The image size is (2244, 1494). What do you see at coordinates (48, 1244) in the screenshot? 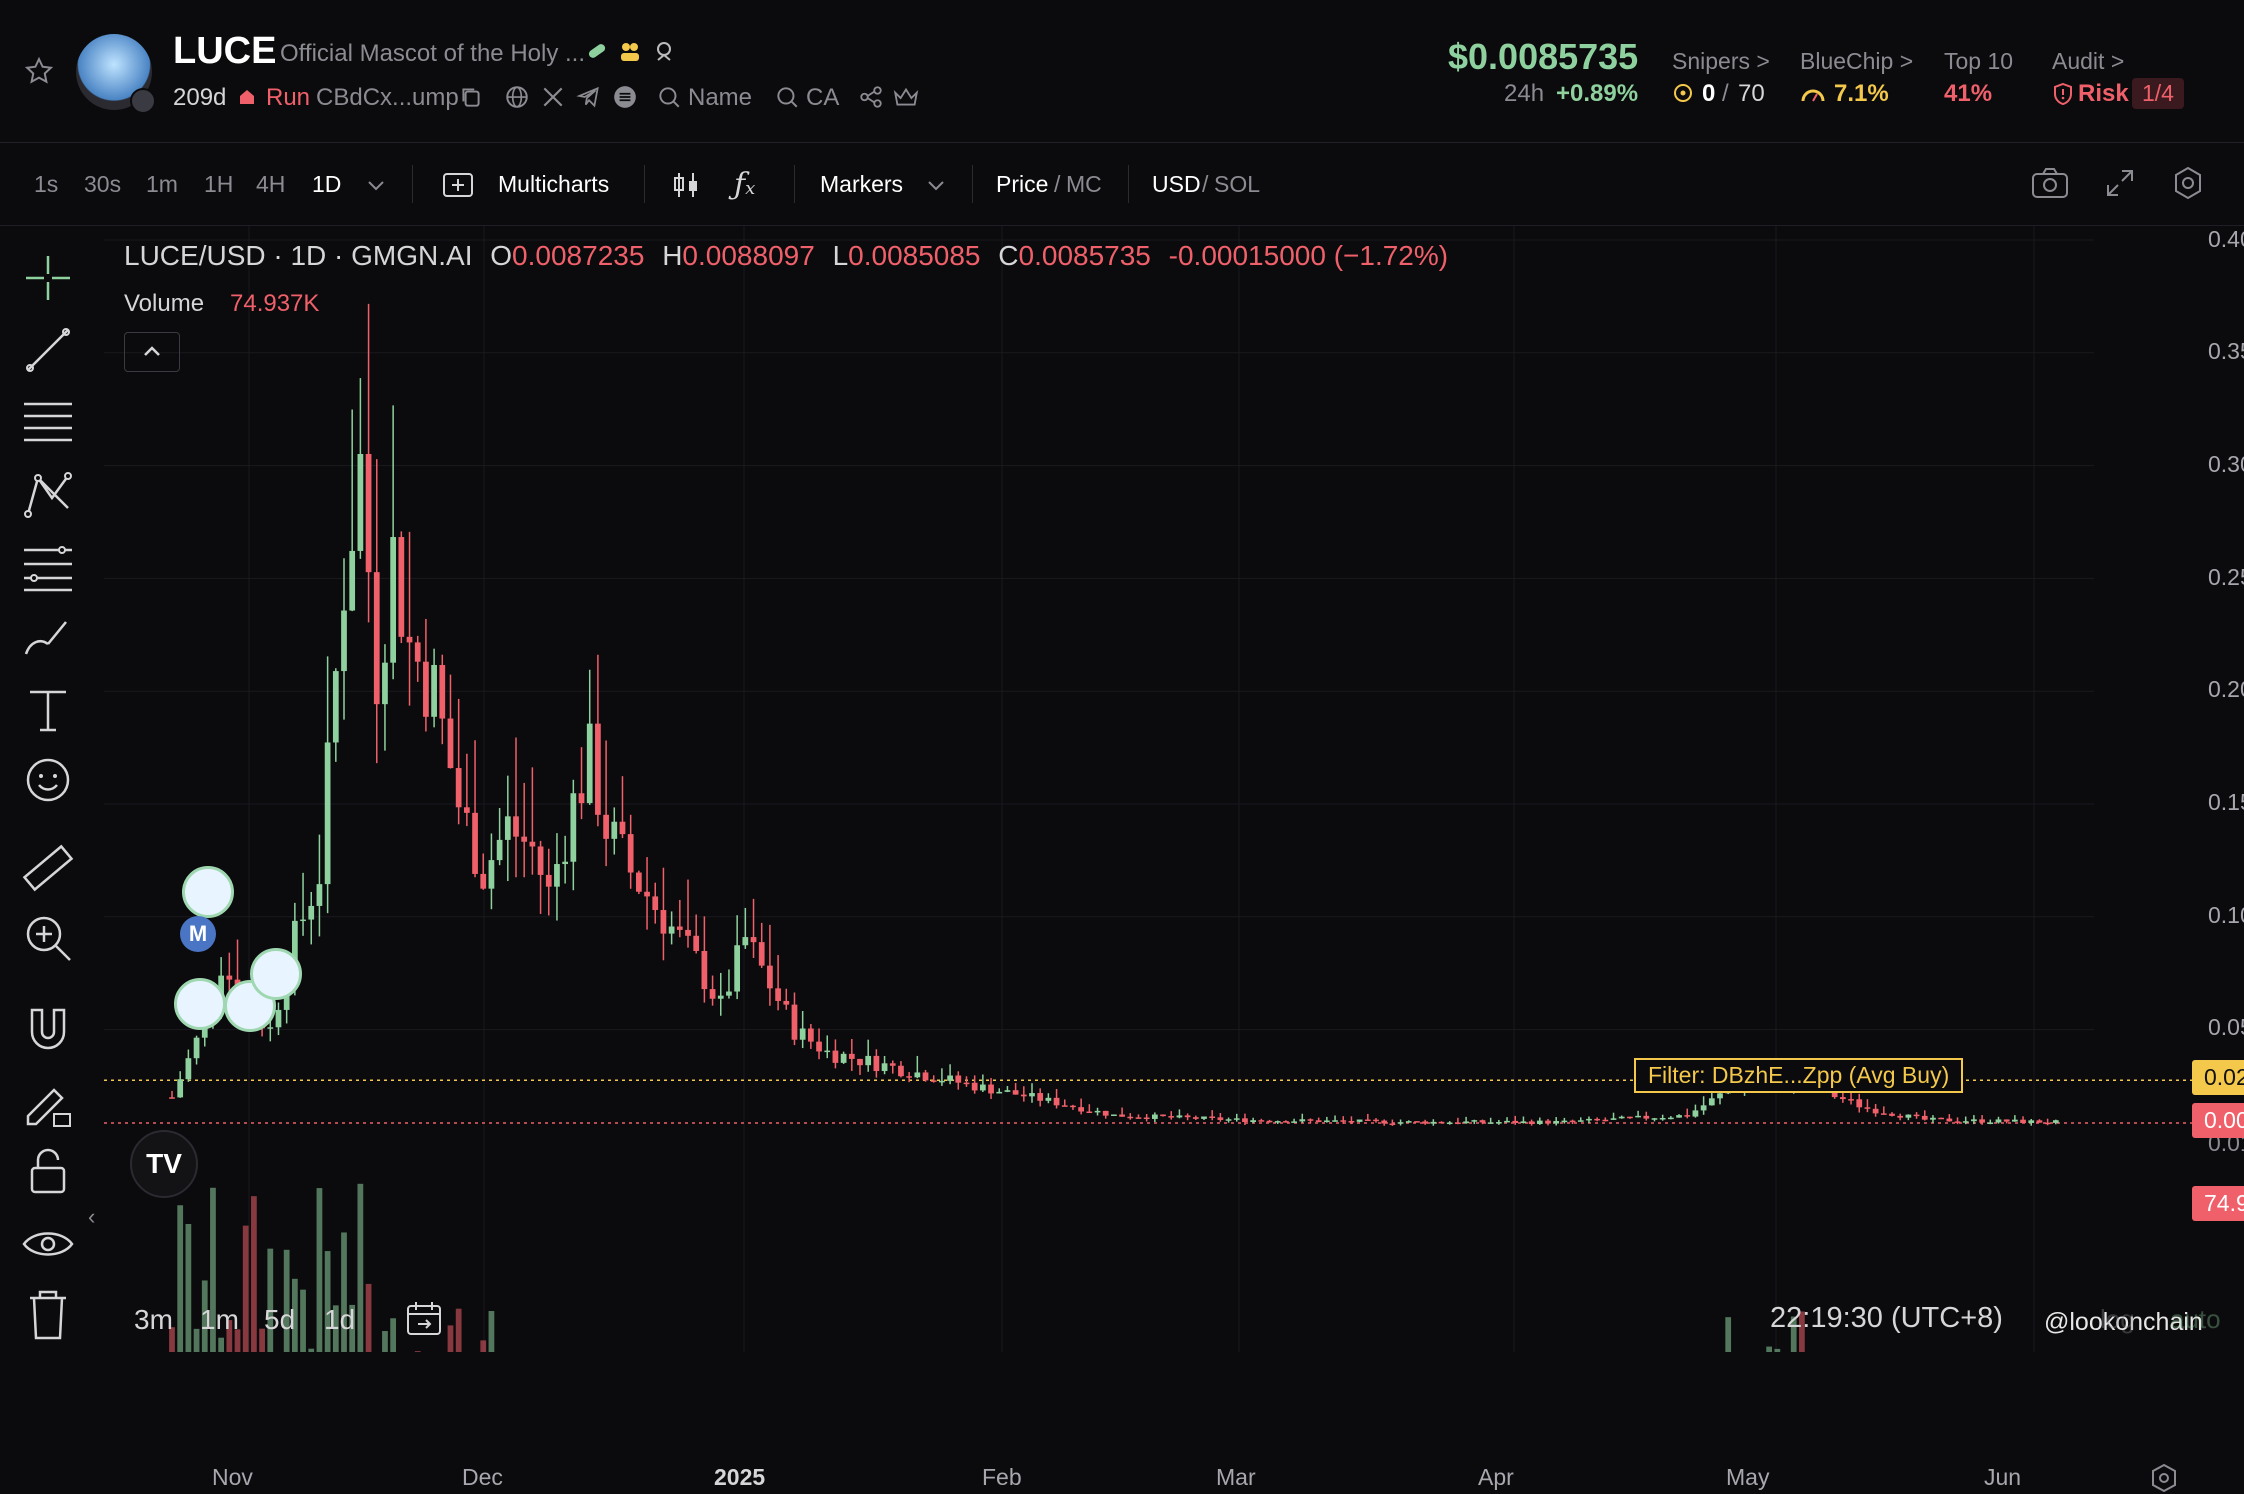
I see `eye-icon` at bounding box center [48, 1244].